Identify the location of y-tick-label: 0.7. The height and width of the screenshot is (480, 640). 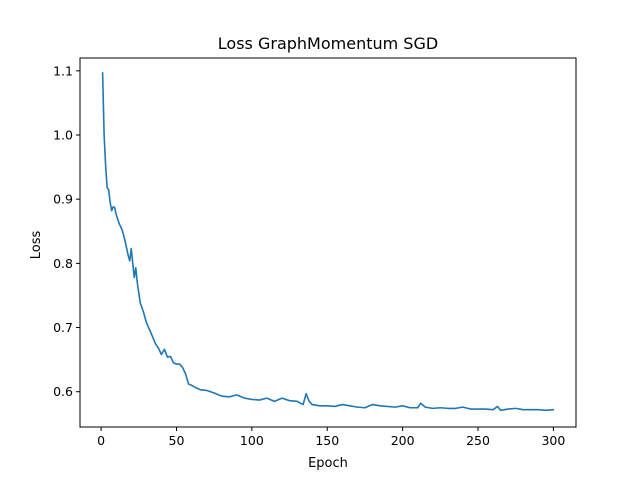
(63, 327).